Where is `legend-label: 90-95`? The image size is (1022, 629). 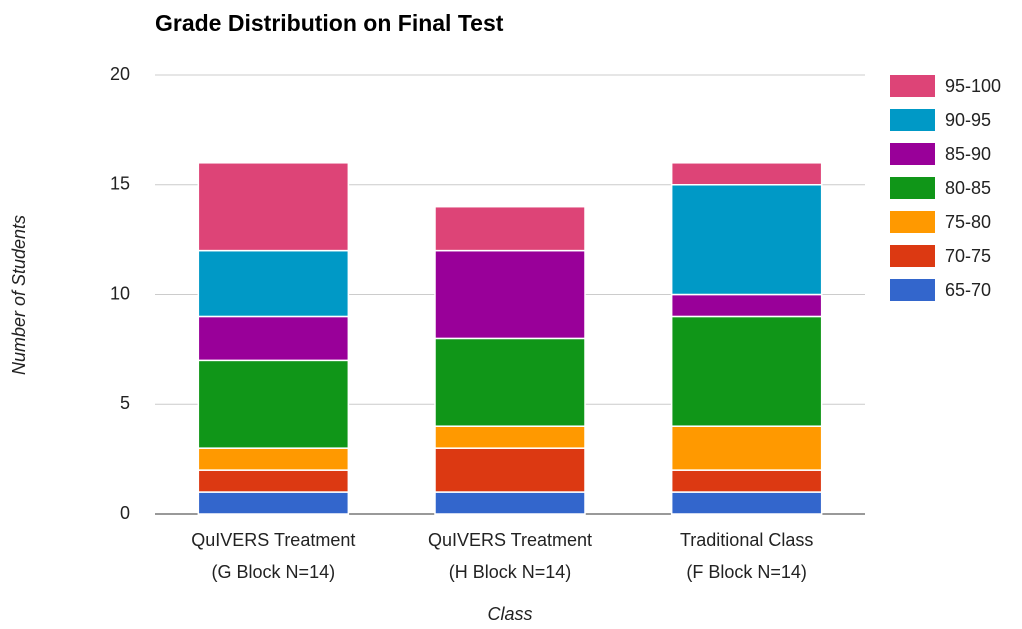 legend-label: 90-95 is located at coordinates (968, 120).